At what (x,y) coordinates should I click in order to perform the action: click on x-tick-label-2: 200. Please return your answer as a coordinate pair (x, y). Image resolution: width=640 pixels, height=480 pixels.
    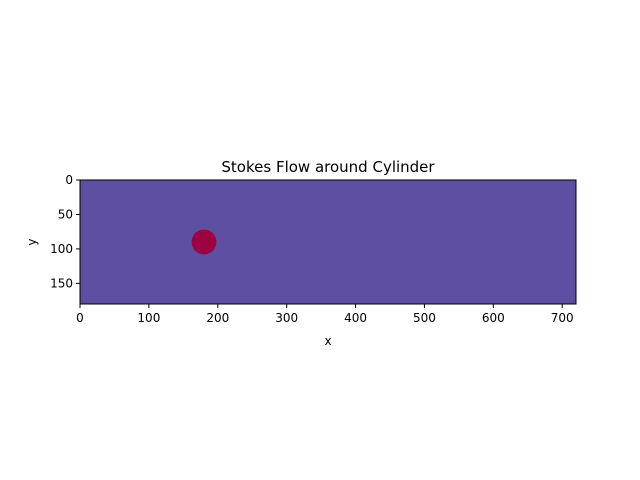
    Looking at the image, I should click on (217, 318).